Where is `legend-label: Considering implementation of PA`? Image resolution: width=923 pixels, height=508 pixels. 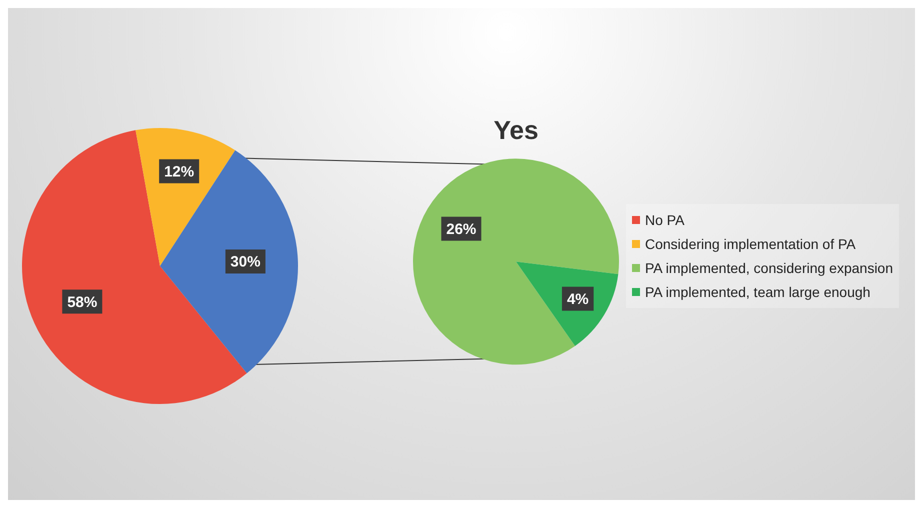 legend-label: Considering implementation of PA is located at coordinates (750, 244).